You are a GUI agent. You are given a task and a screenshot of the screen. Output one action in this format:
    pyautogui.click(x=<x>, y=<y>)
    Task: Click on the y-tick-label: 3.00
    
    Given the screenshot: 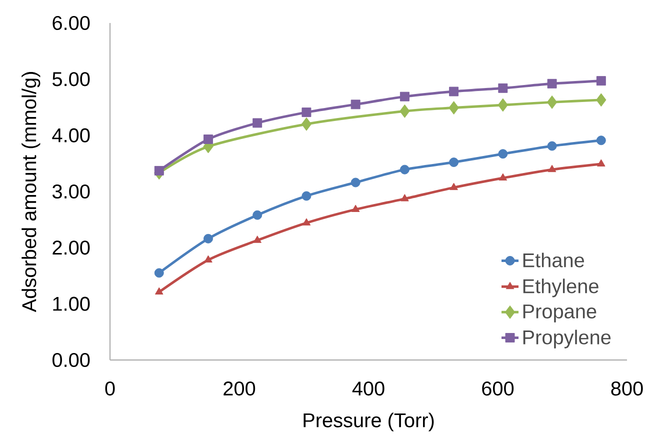 What is the action you would take?
    pyautogui.click(x=71, y=191)
    